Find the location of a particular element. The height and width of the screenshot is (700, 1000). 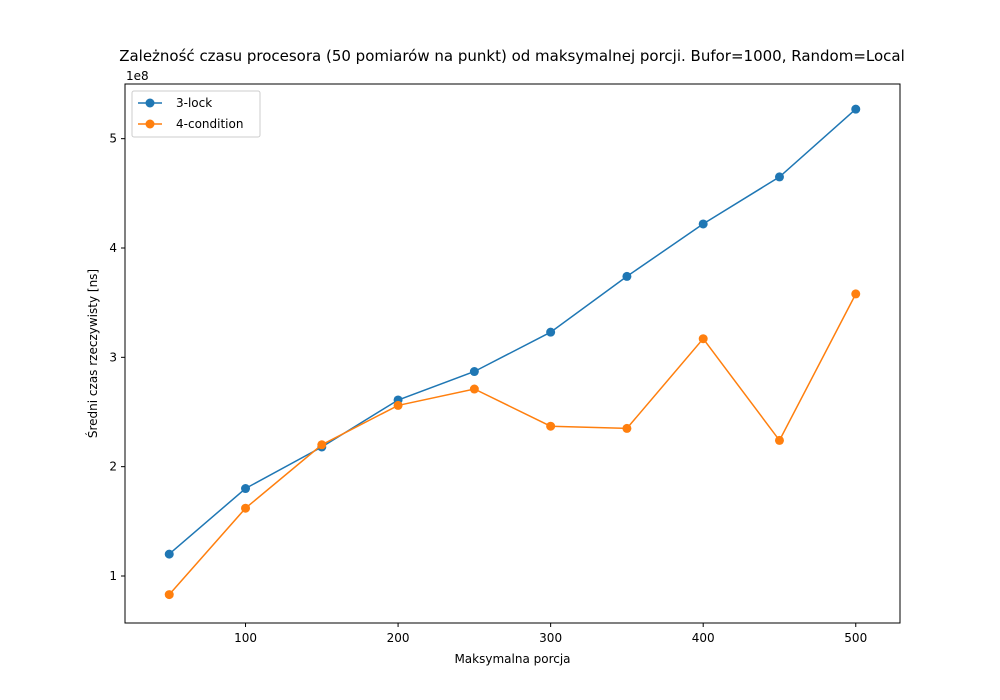

legend-marker-4-condition is located at coordinates (150, 124).